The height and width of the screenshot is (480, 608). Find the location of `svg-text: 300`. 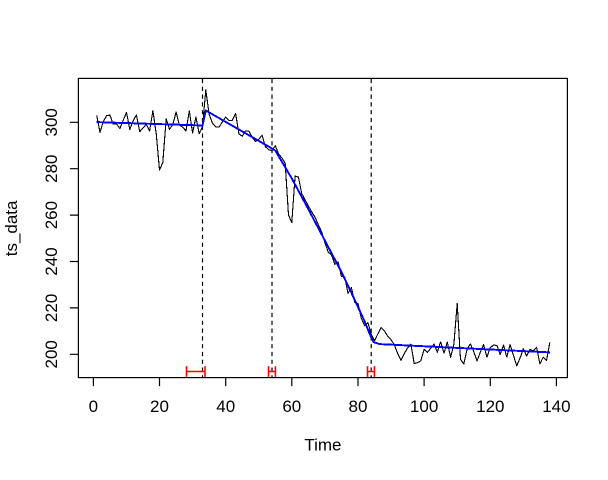

svg-text: 300 is located at coordinates (51, 122).